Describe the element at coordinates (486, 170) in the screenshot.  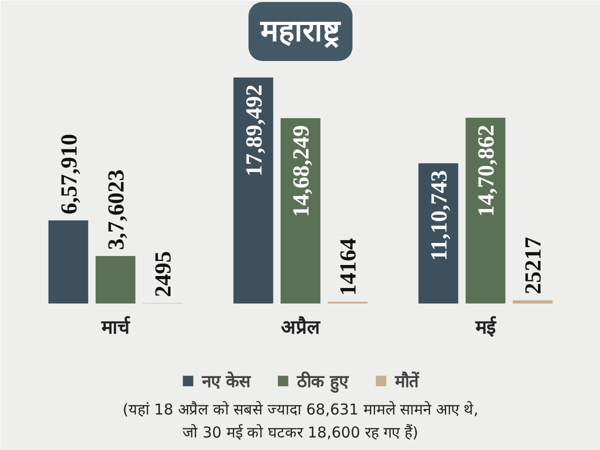
I see `data-label: 14,70,862` at that location.